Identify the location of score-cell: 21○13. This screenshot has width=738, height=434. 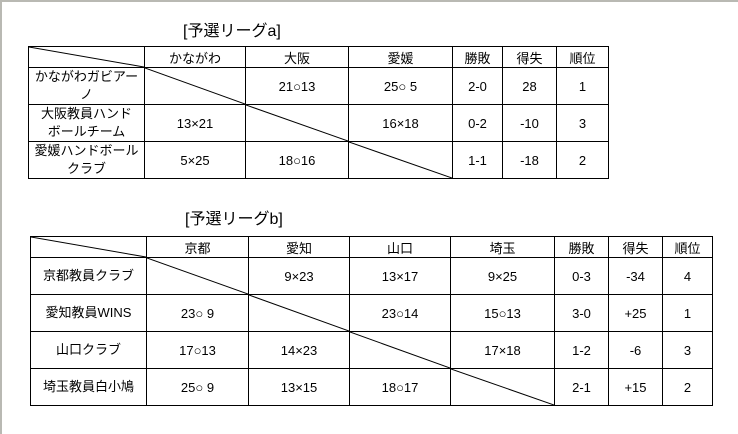
(297, 86).